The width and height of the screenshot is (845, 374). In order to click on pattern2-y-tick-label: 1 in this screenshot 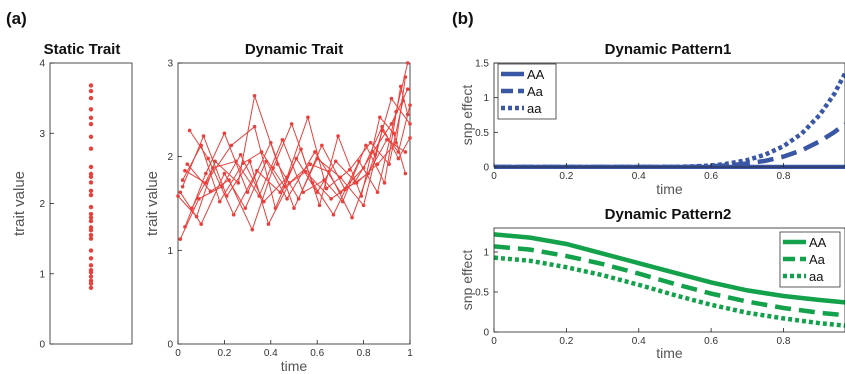, I will do `click(486, 253)`.